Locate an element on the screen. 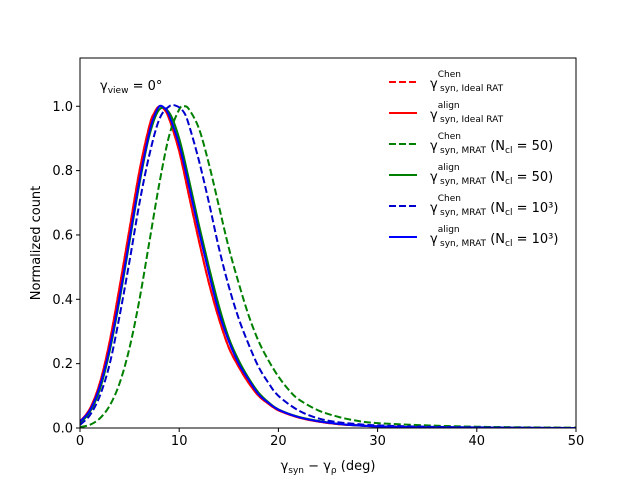 The image size is (640, 484). y-tick-label: 1.0 is located at coordinates (62, 107).